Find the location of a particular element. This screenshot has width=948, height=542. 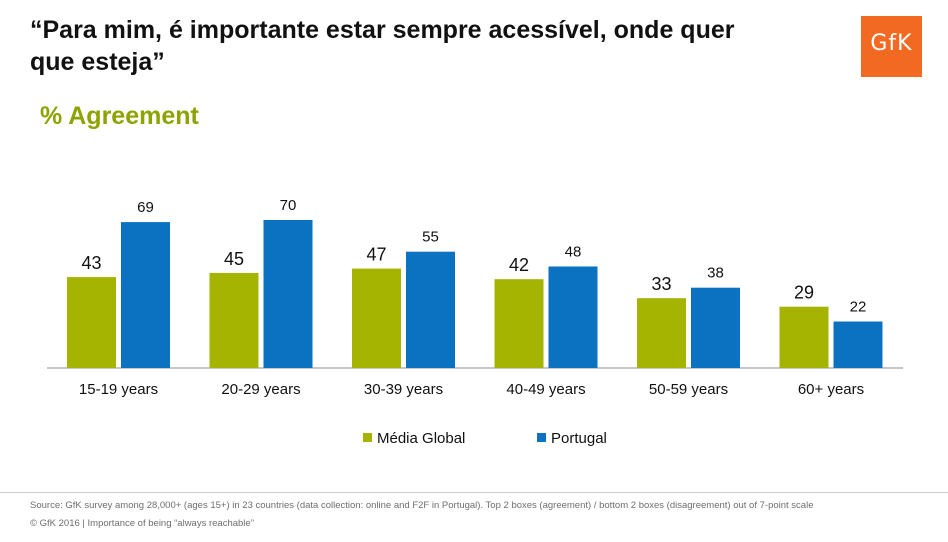

category-label-5: 60+ years is located at coordinates (831, 389).